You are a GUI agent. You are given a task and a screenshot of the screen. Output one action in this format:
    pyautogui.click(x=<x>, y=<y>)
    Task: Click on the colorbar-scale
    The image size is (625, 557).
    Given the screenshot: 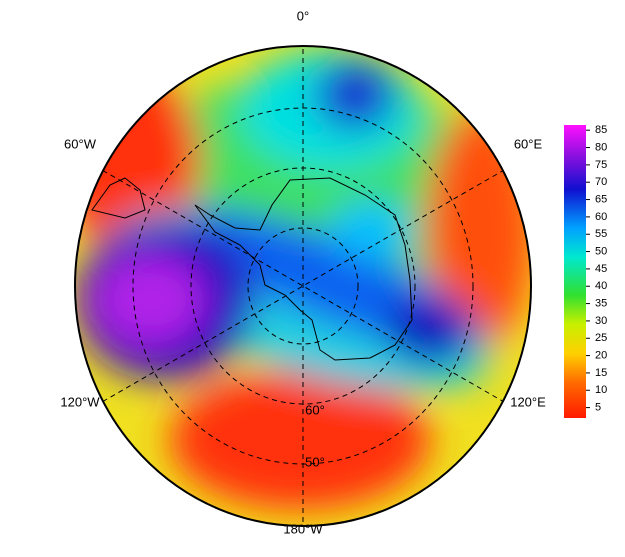 What is the action you would take?
    pyautogui.click(x=575, y=271)
    